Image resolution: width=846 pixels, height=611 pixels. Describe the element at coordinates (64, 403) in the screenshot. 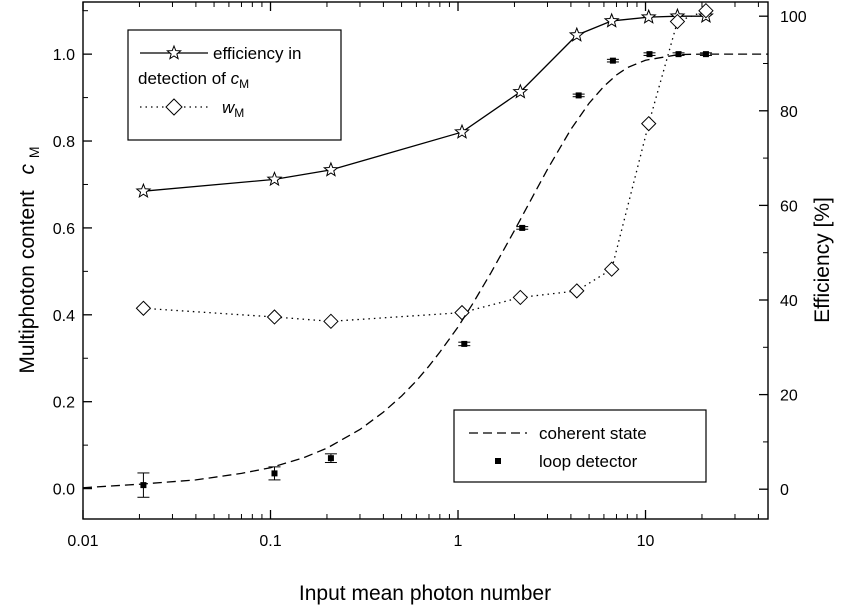

I see `y-left-tick-label: 0.2` at that location.